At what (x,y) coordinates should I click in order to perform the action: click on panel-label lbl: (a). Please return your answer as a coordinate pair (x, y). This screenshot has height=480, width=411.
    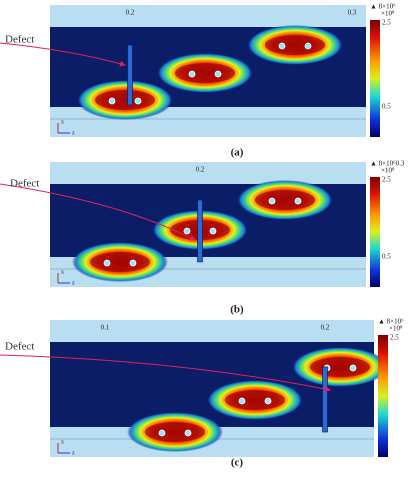
    Looking at the image, I should click on (237, 153).